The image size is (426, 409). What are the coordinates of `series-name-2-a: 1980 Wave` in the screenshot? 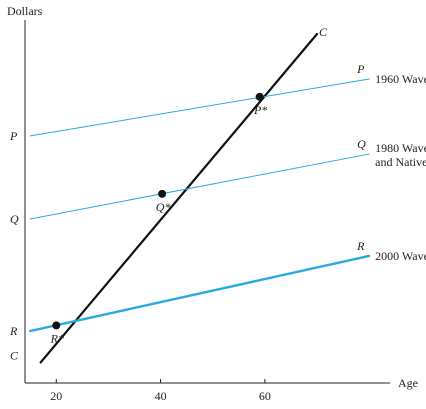 It's located at (400, 148).